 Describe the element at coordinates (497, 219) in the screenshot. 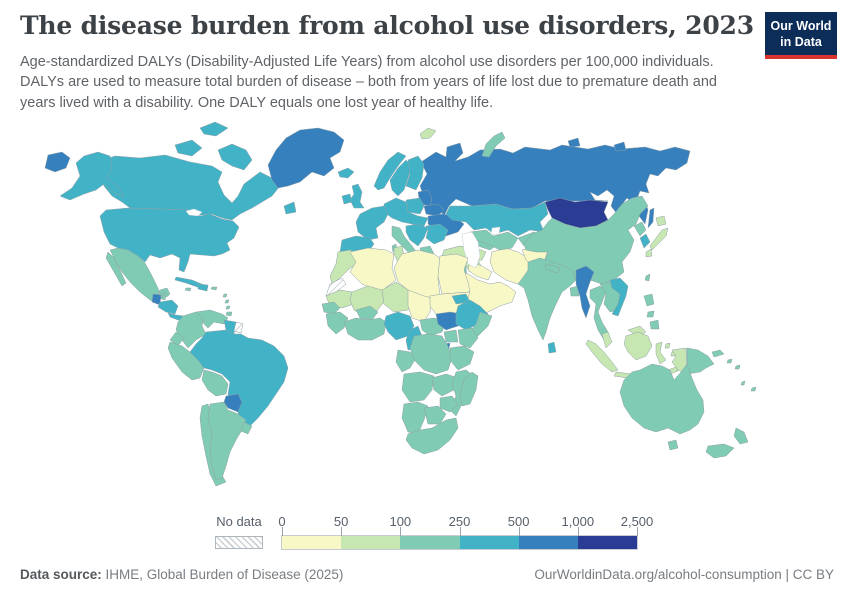

I see `country-kazakhstan` at that location.